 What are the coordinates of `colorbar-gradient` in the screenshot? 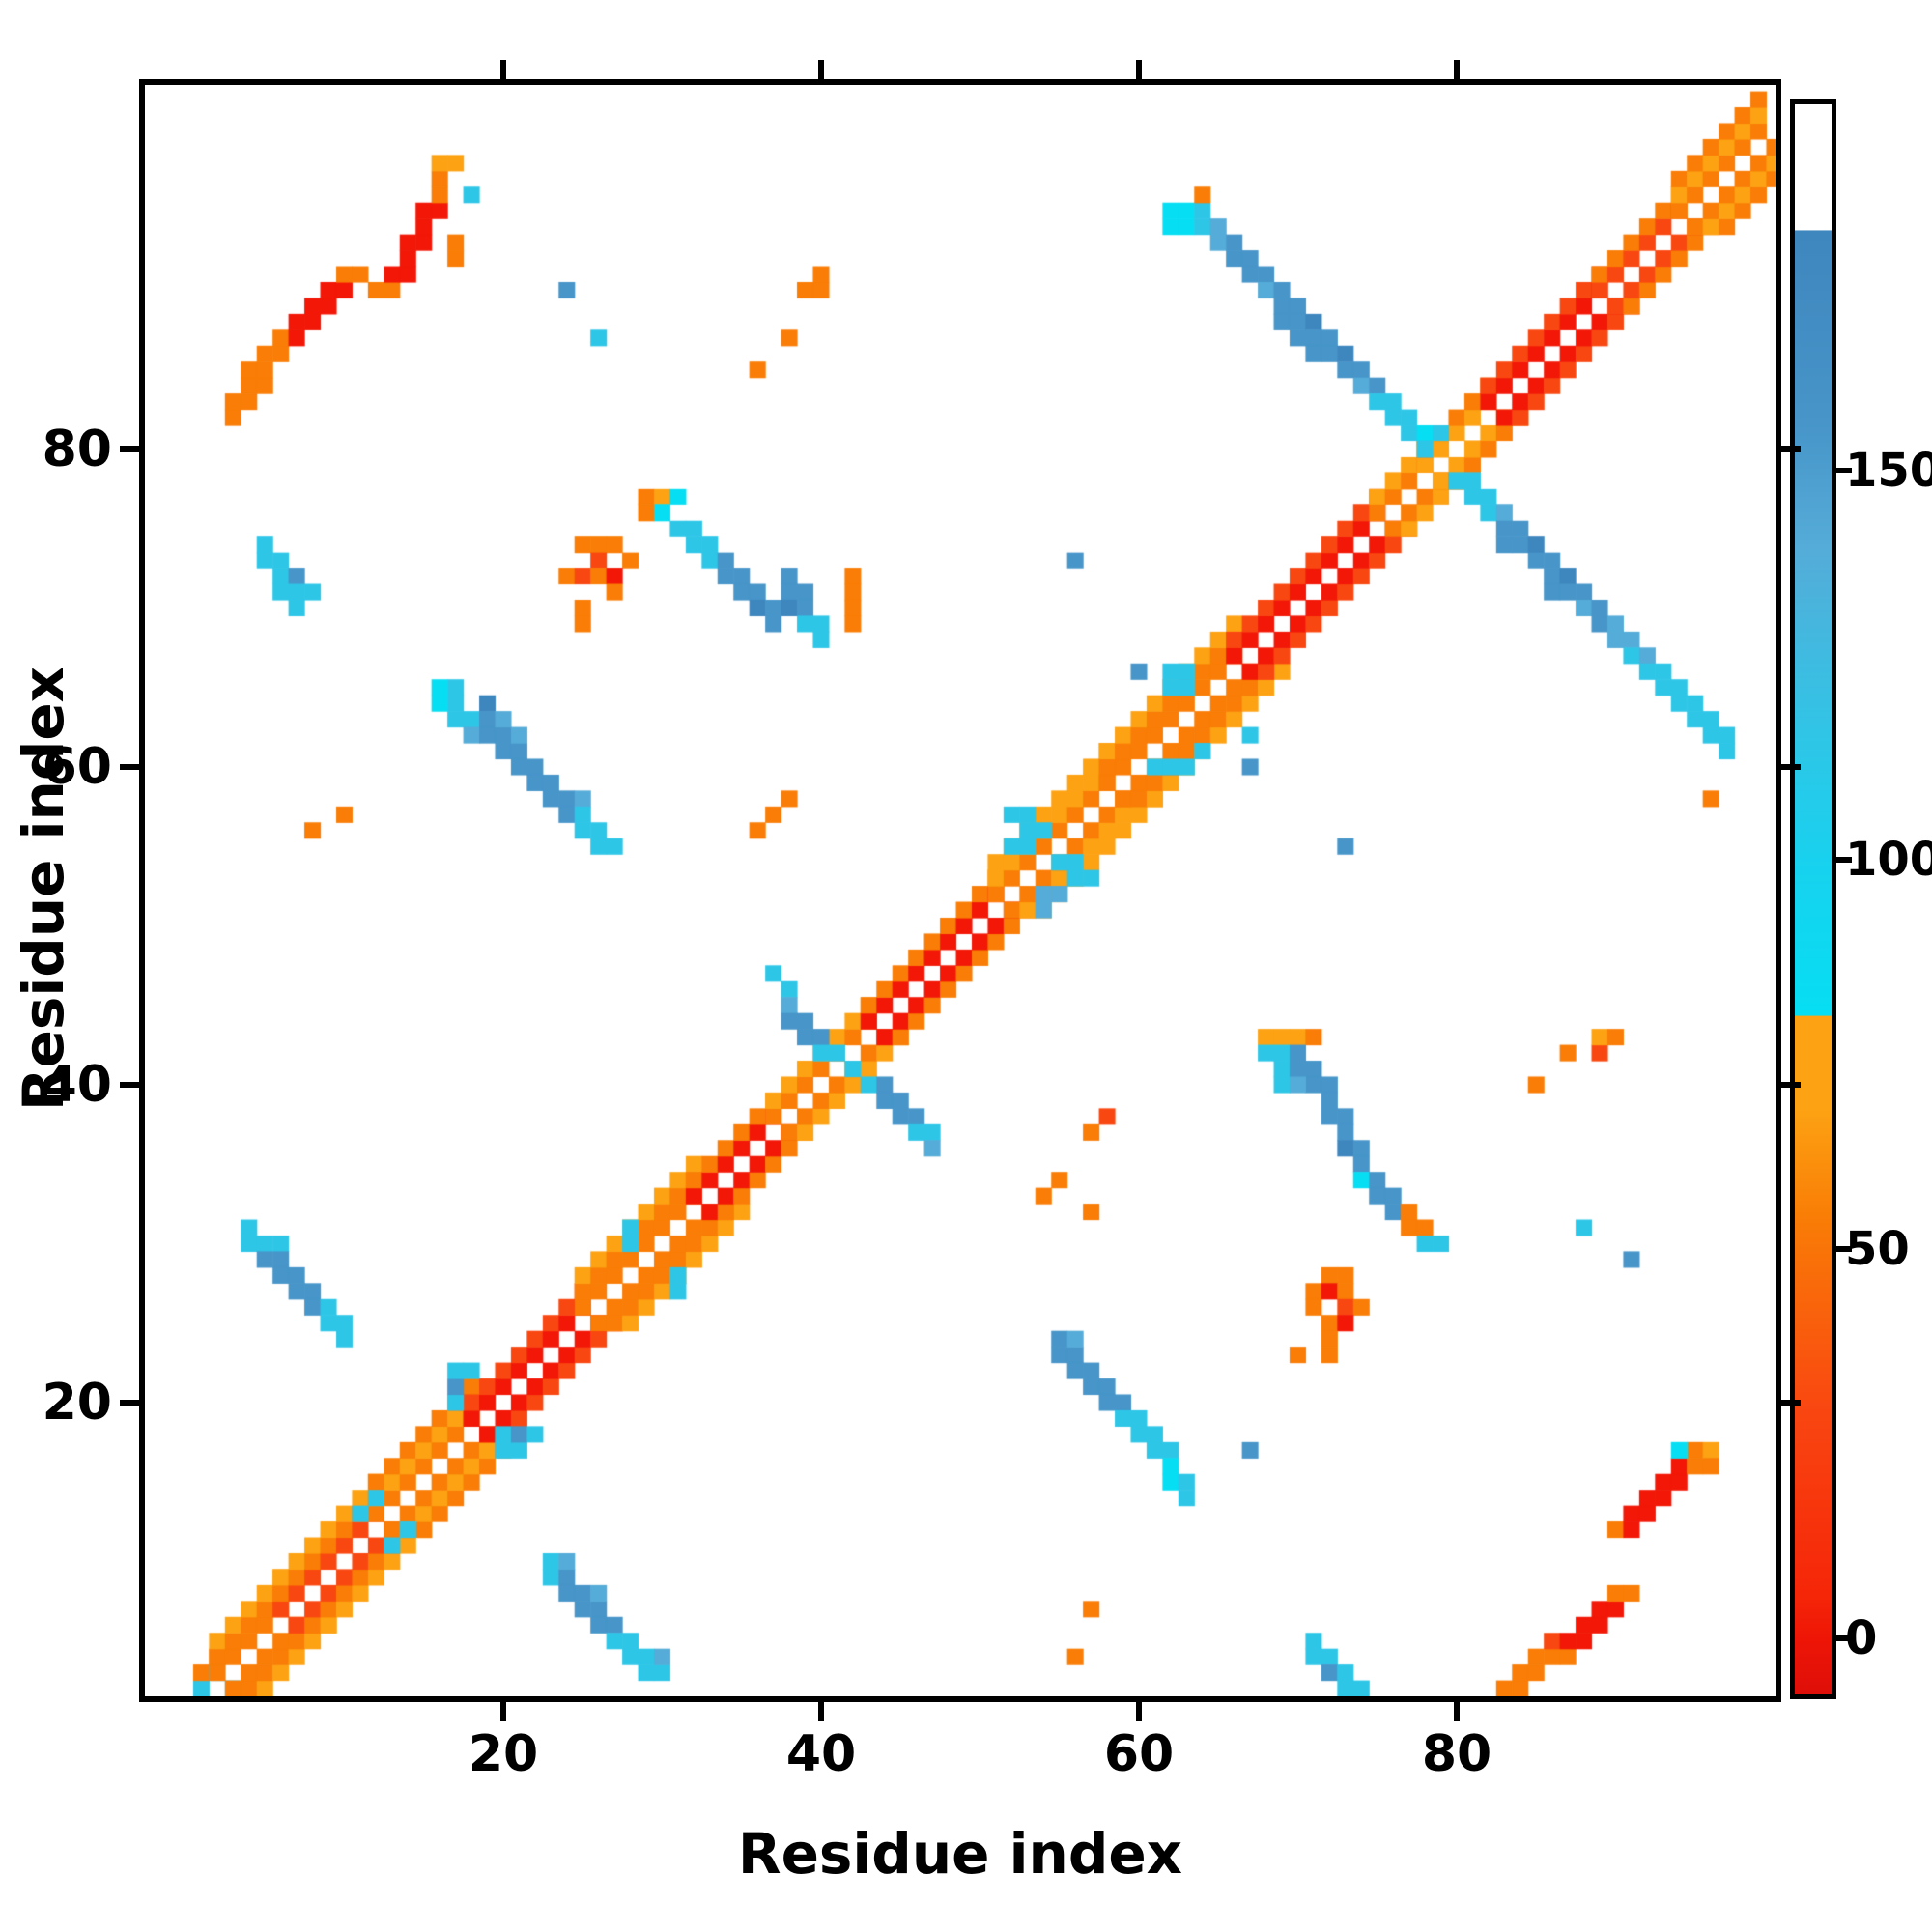 It's located at (1813, 899).